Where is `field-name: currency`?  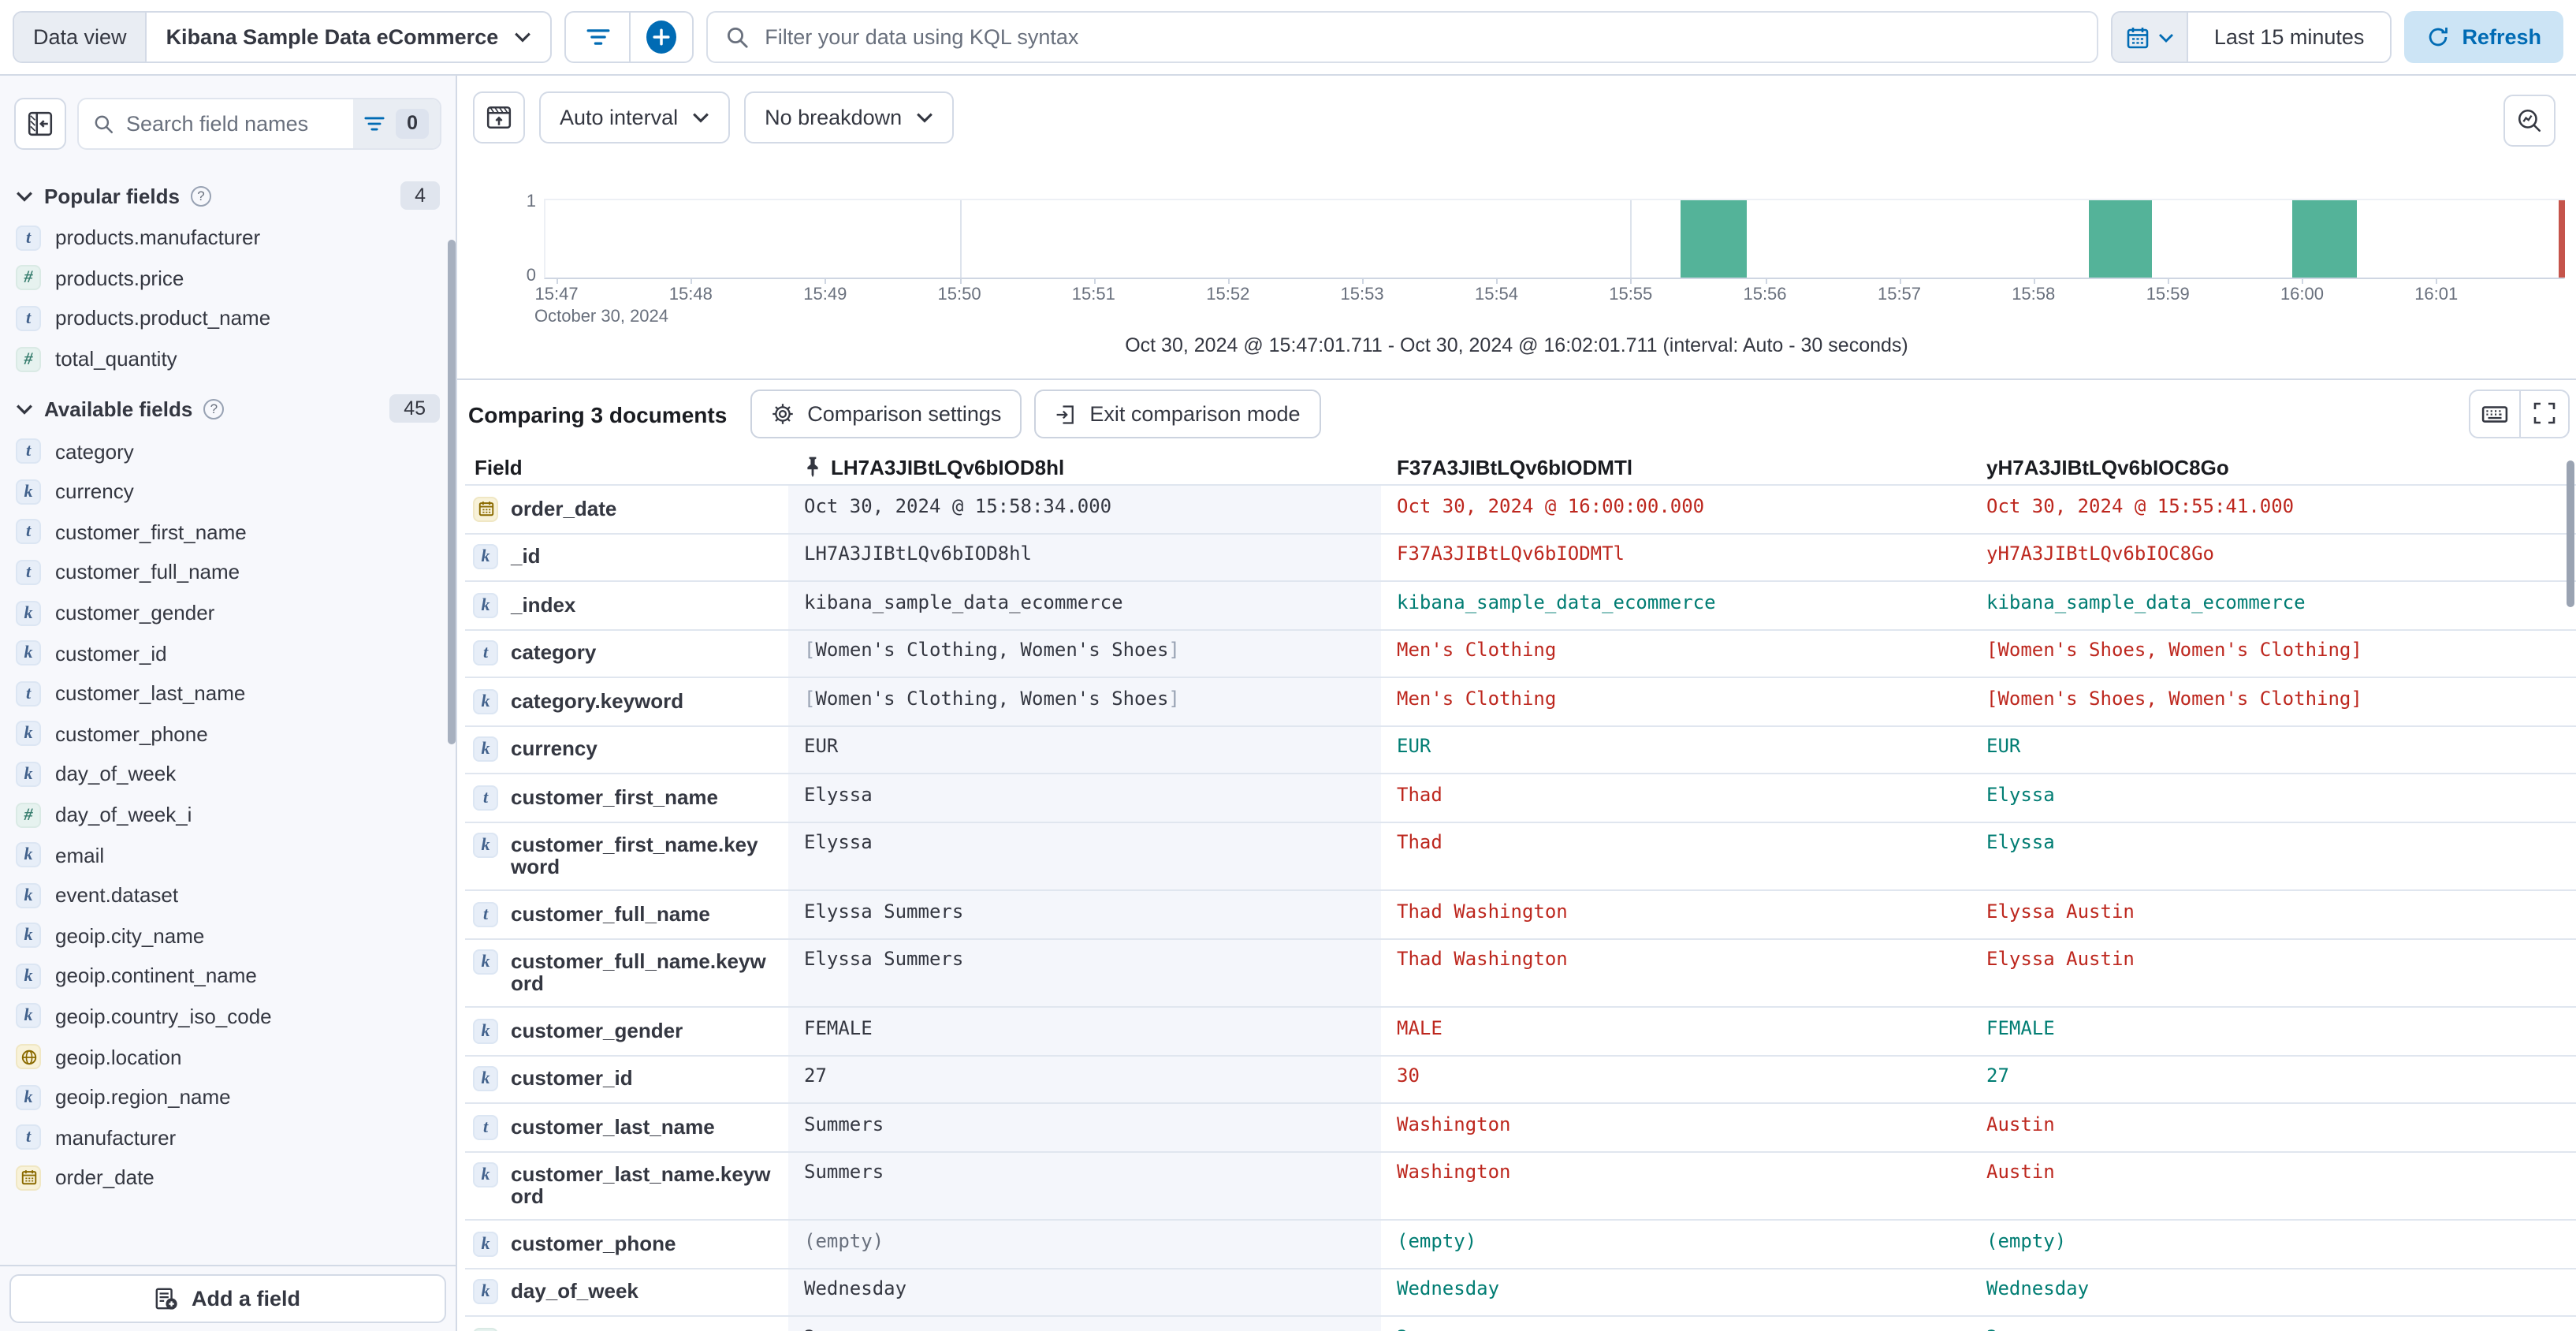
field-name: currency is located at coordinates (554, 748).